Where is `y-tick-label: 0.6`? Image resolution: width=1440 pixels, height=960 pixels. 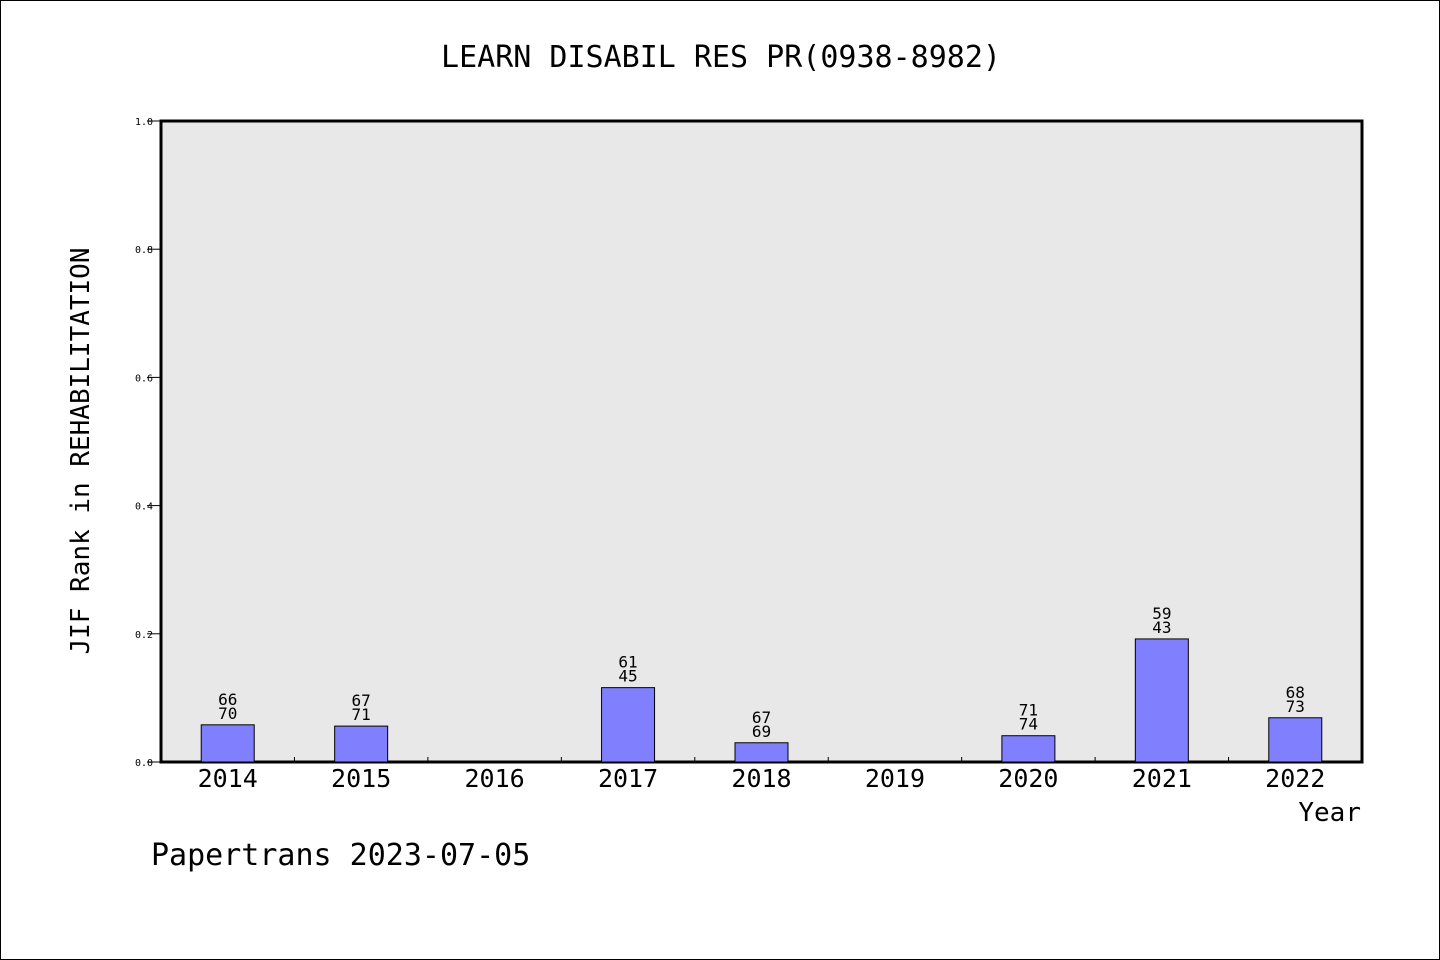
y-tick-label: 0.6 is located at coordinates (144, 378).